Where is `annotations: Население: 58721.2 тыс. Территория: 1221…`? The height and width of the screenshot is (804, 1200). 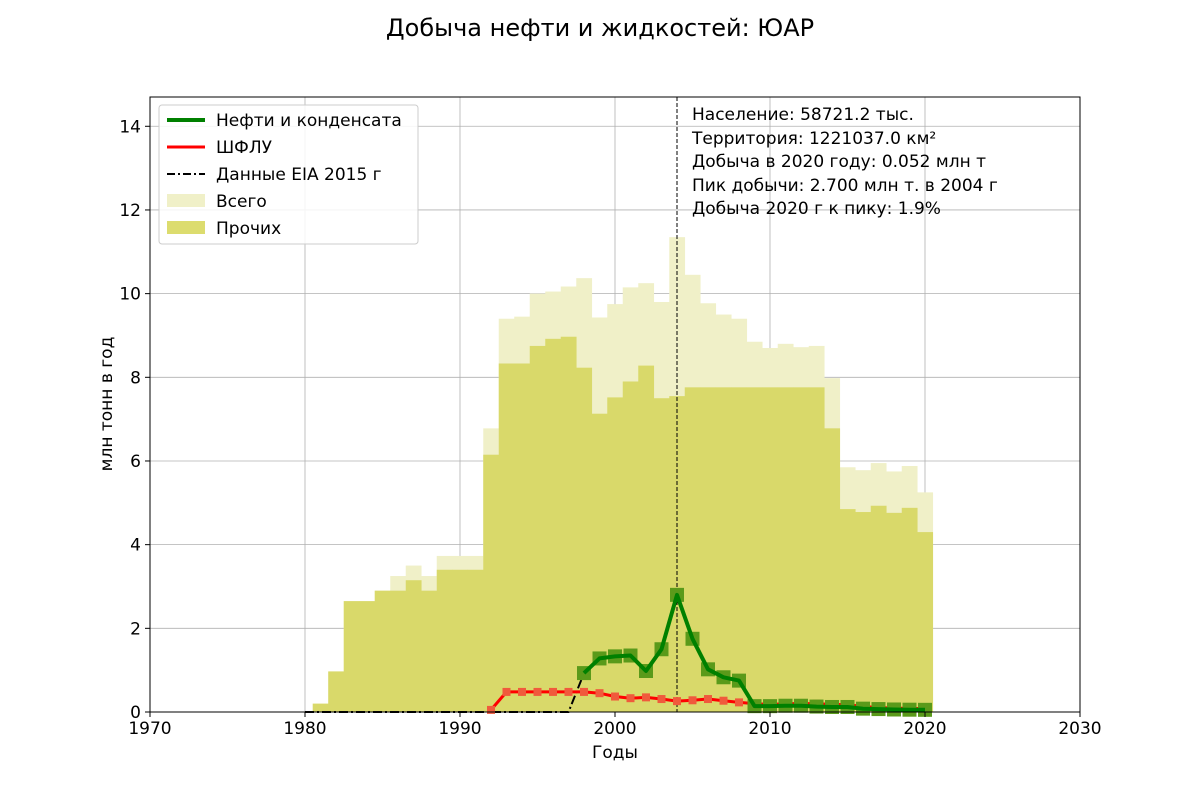 annotations: Население: 58721.2 тыс. Территория: 1221… is located at coordinates (844, 162).